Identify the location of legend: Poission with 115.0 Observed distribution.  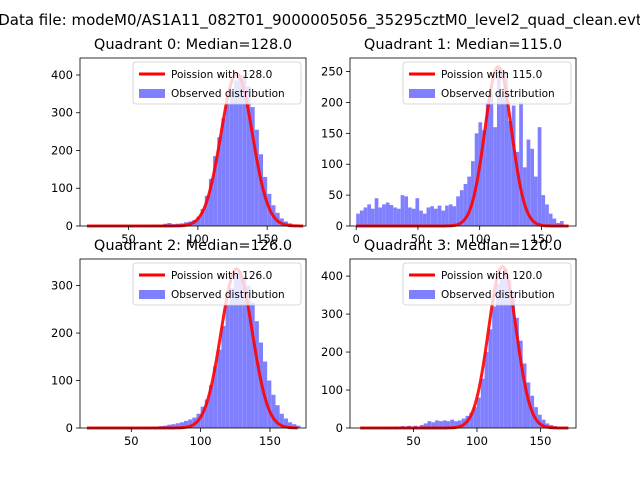
(487, 83).